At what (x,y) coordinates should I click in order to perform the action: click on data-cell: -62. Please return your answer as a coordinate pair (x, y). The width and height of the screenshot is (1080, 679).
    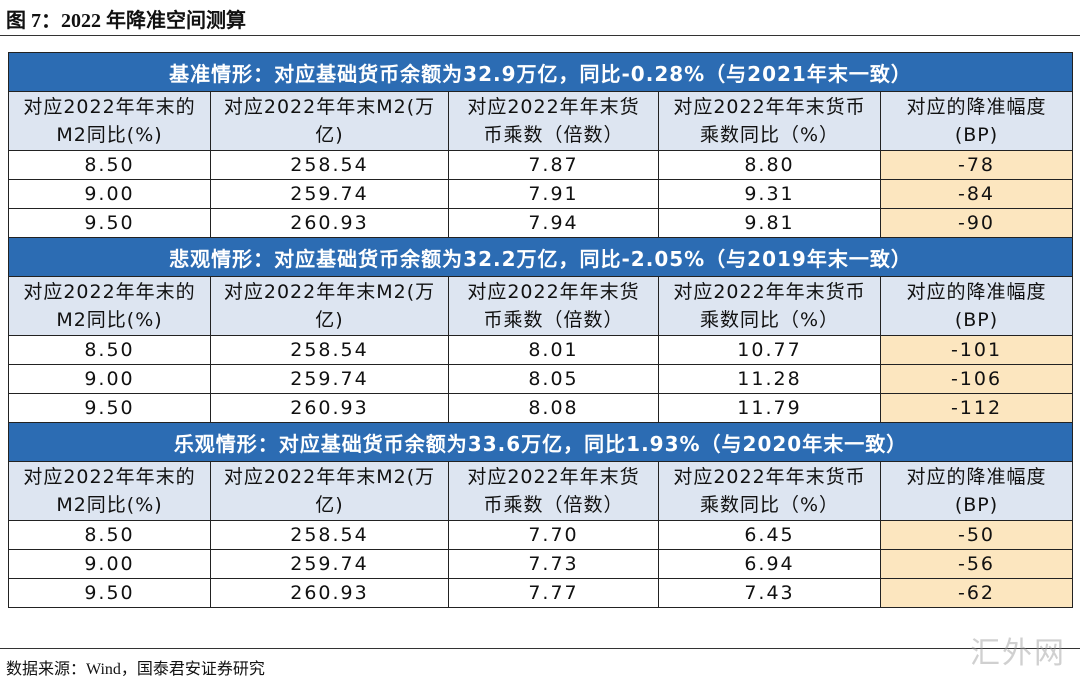
    Looking at the image, I should click on (976, 593).